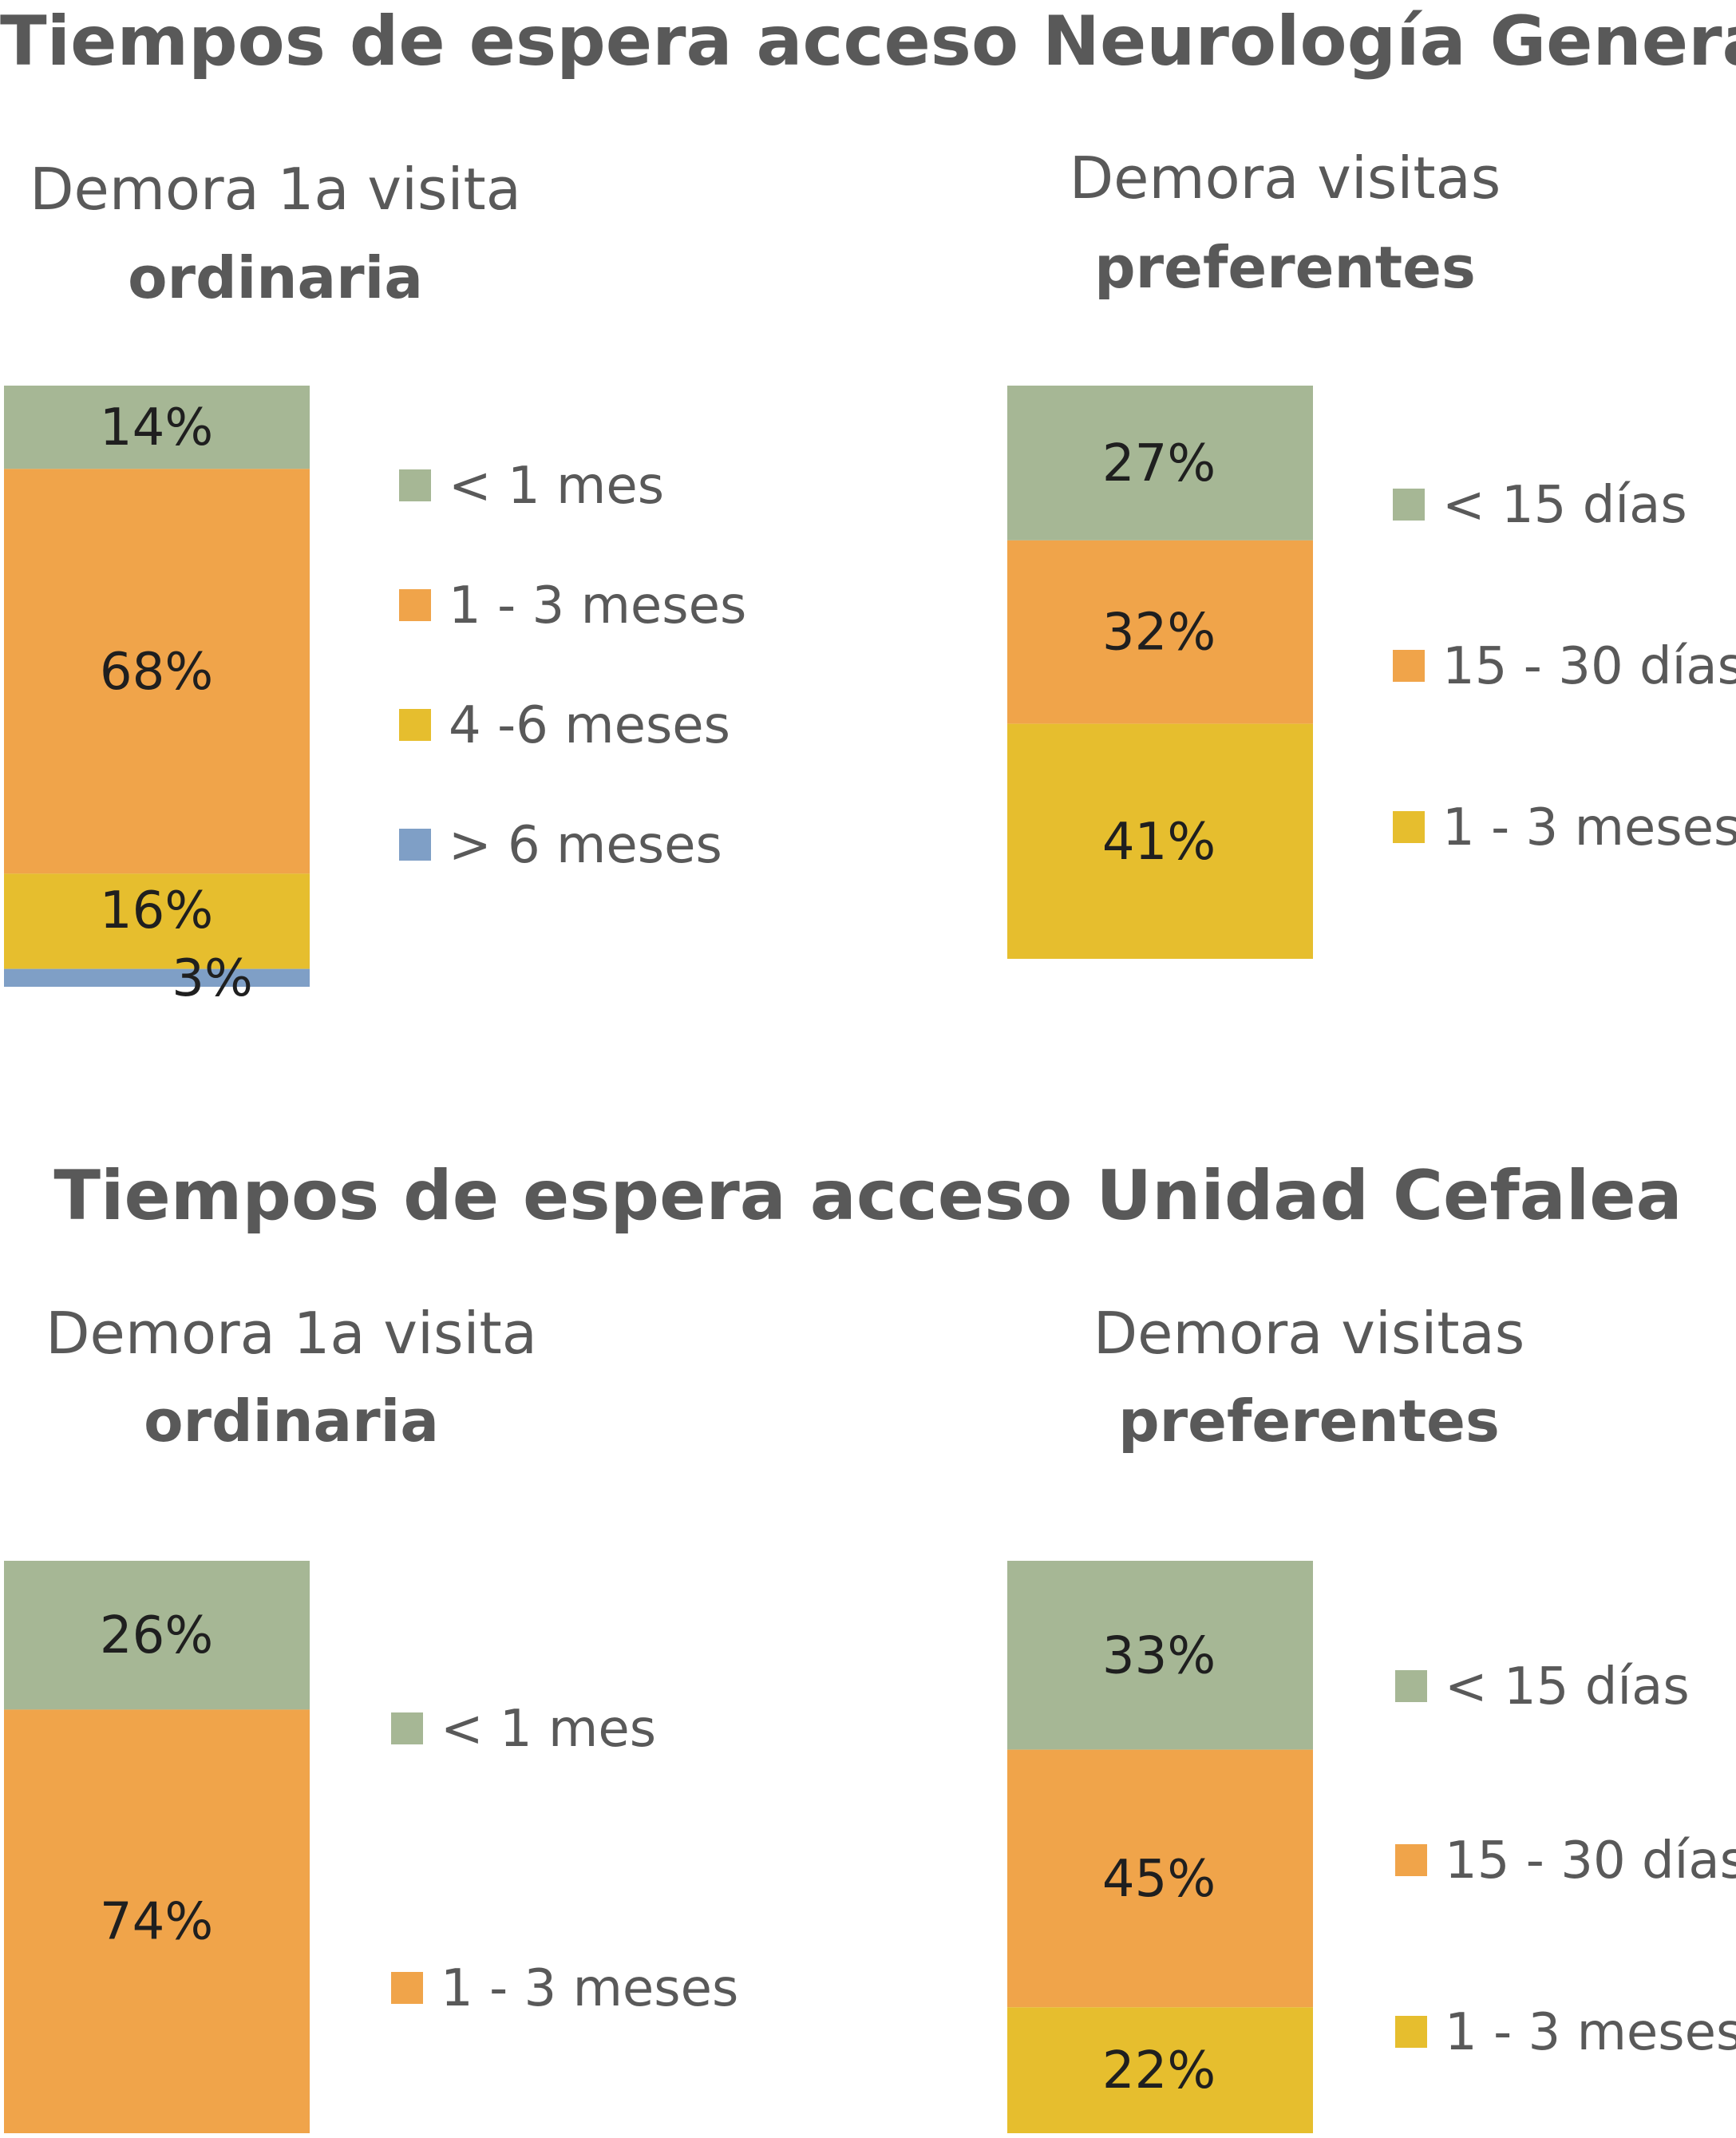 This screenshot has height=2138, width=1736. I want to click on data-label: 16%, so click(156, 910).